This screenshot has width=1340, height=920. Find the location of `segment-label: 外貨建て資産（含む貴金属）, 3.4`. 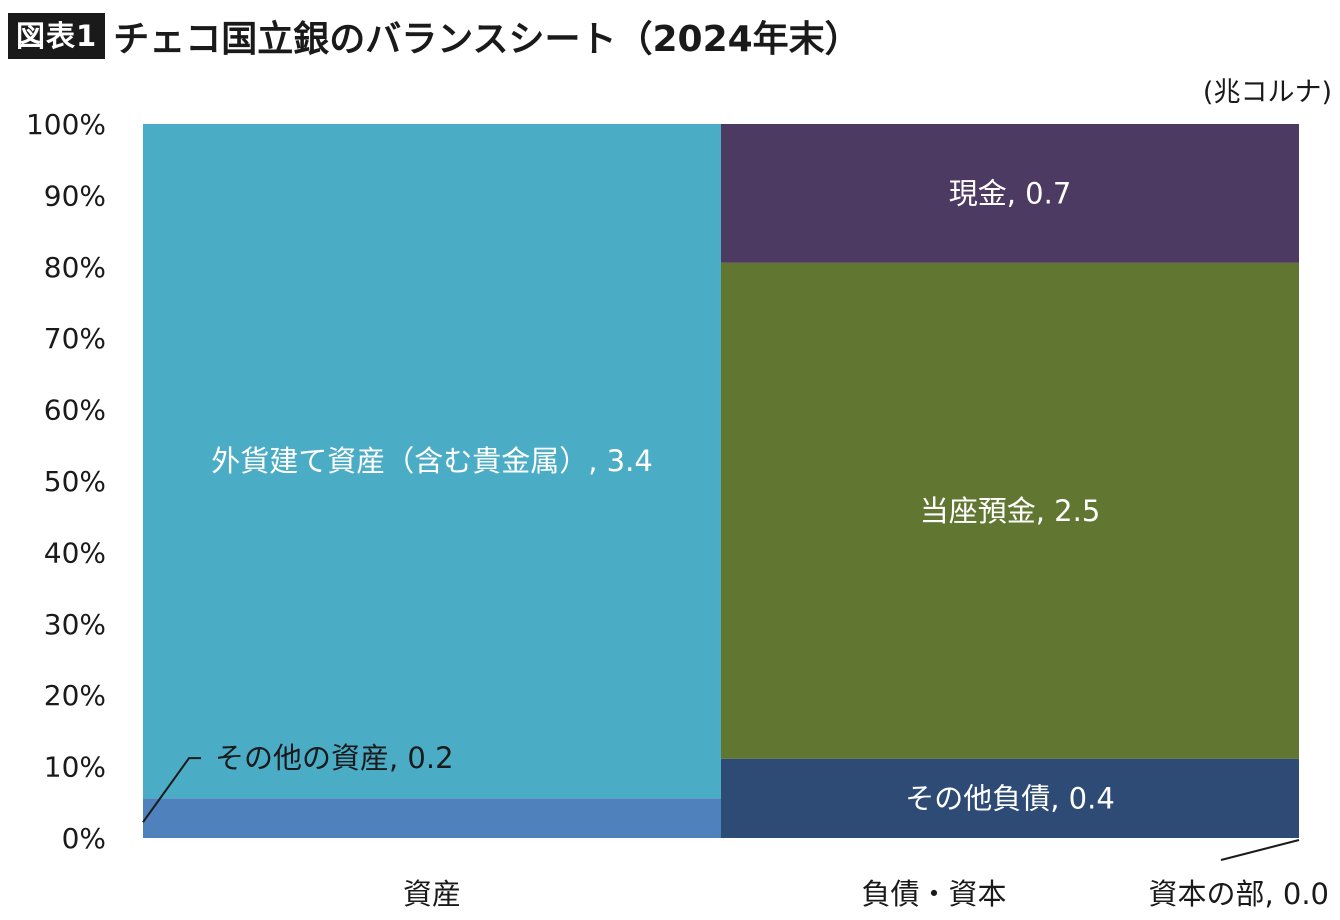

segment-label: 外貨建て資産（含む貴金属）, 3.4 is located at coordinates (432, 461).